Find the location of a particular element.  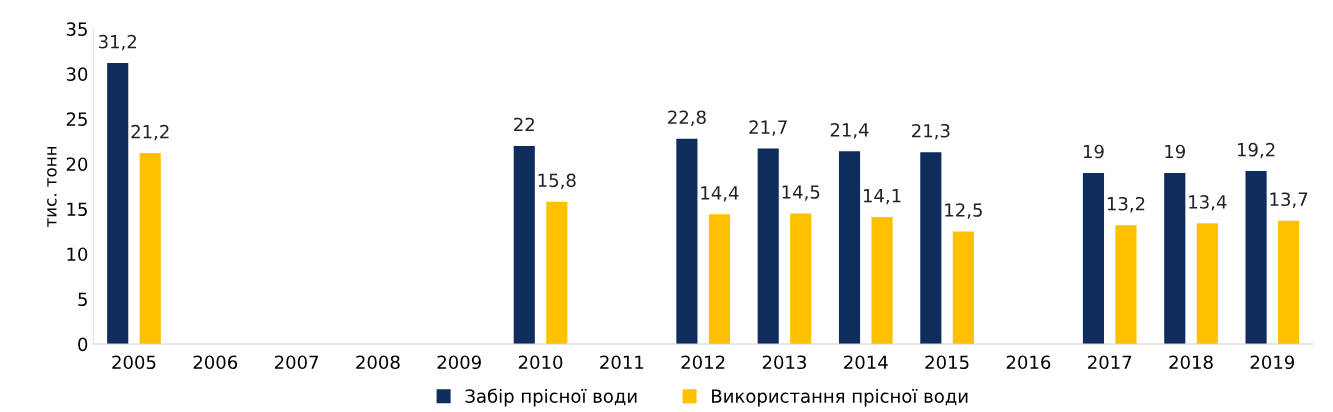

x-tick-label: 2008 is located at coordinates (378, 362).